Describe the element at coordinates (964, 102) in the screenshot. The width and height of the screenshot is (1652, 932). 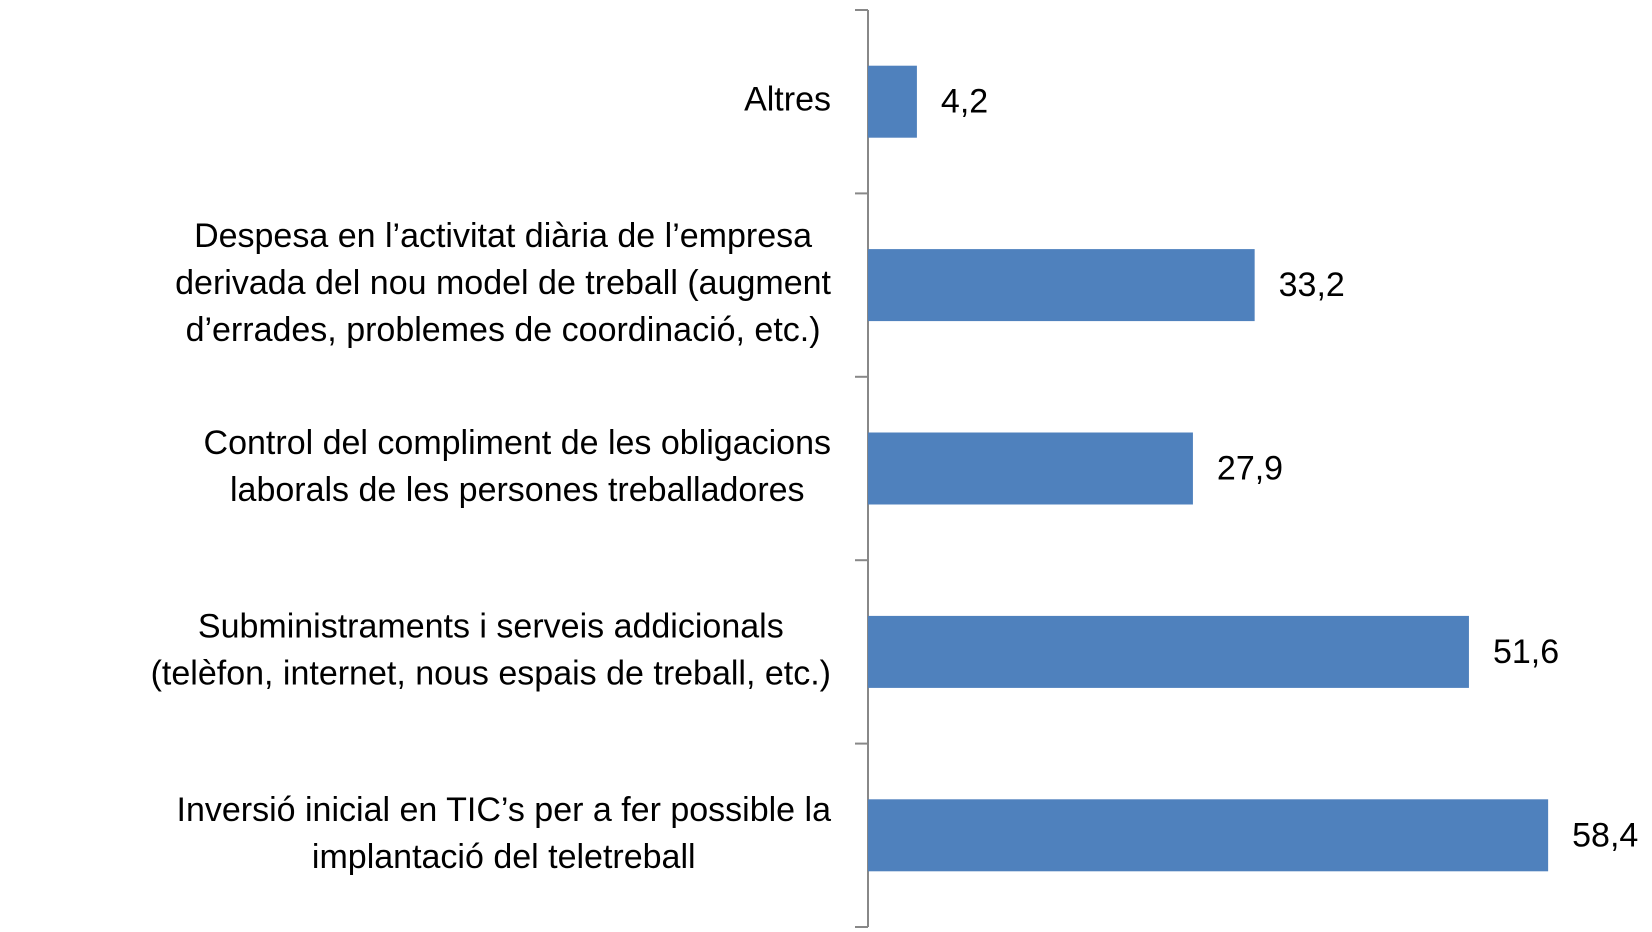
I see `value-label: 4,2` at that location.